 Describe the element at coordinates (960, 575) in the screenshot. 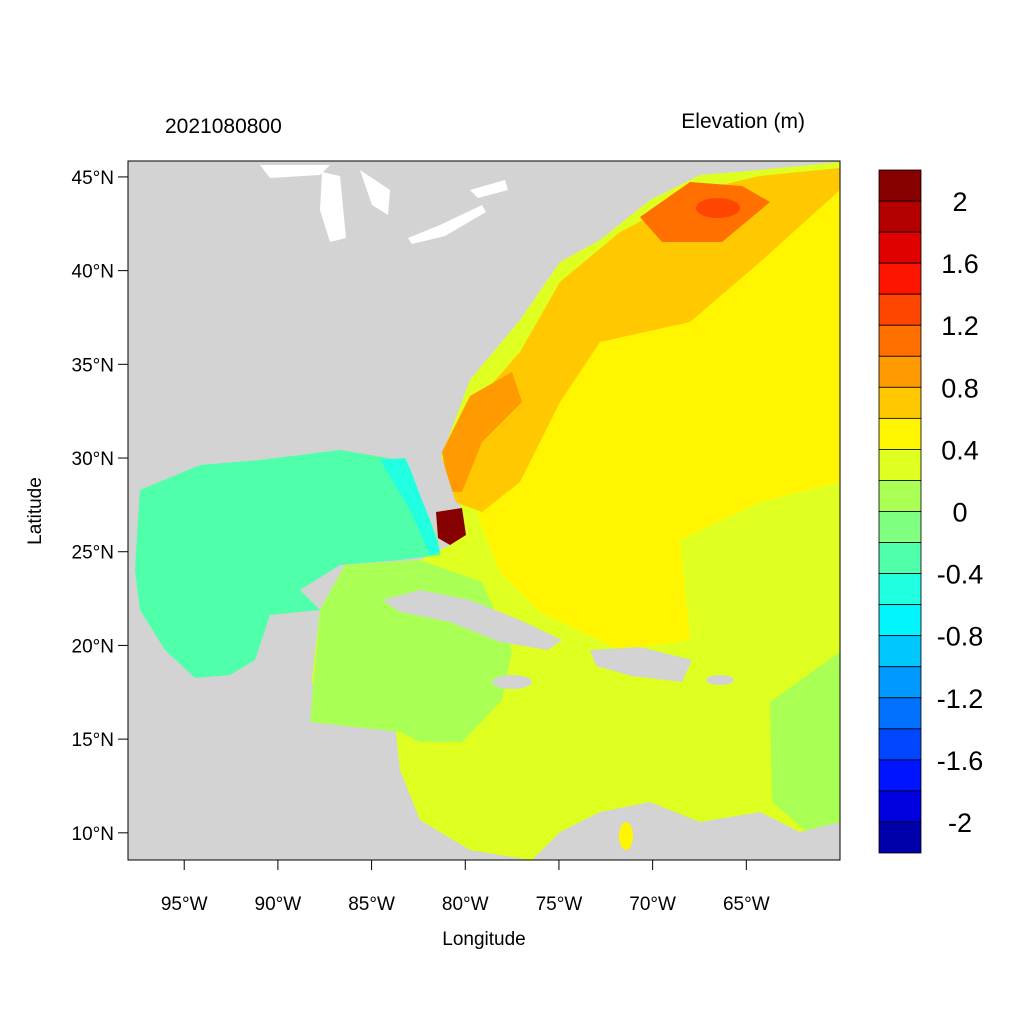

I see `colorbar-label: -0.4` at that location.